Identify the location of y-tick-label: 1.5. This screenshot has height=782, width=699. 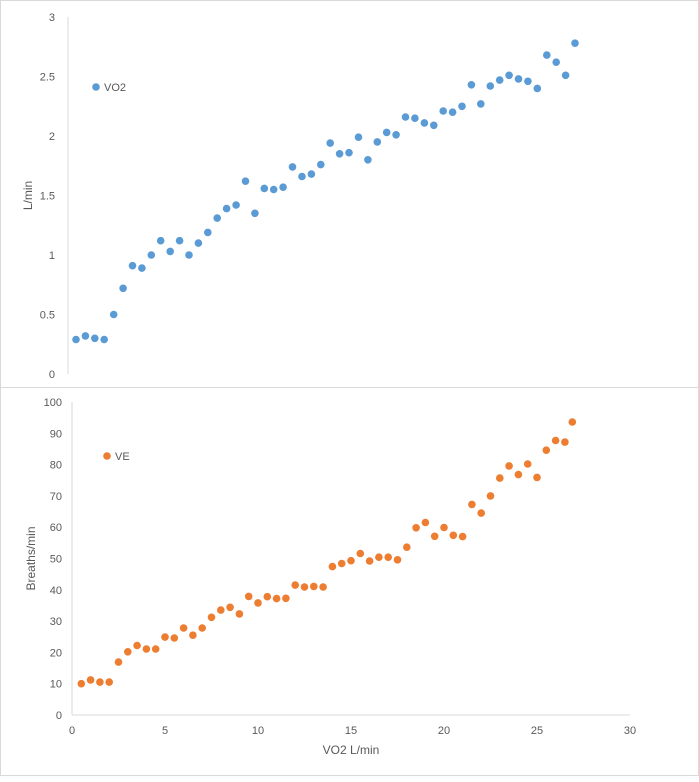
(47, 197).